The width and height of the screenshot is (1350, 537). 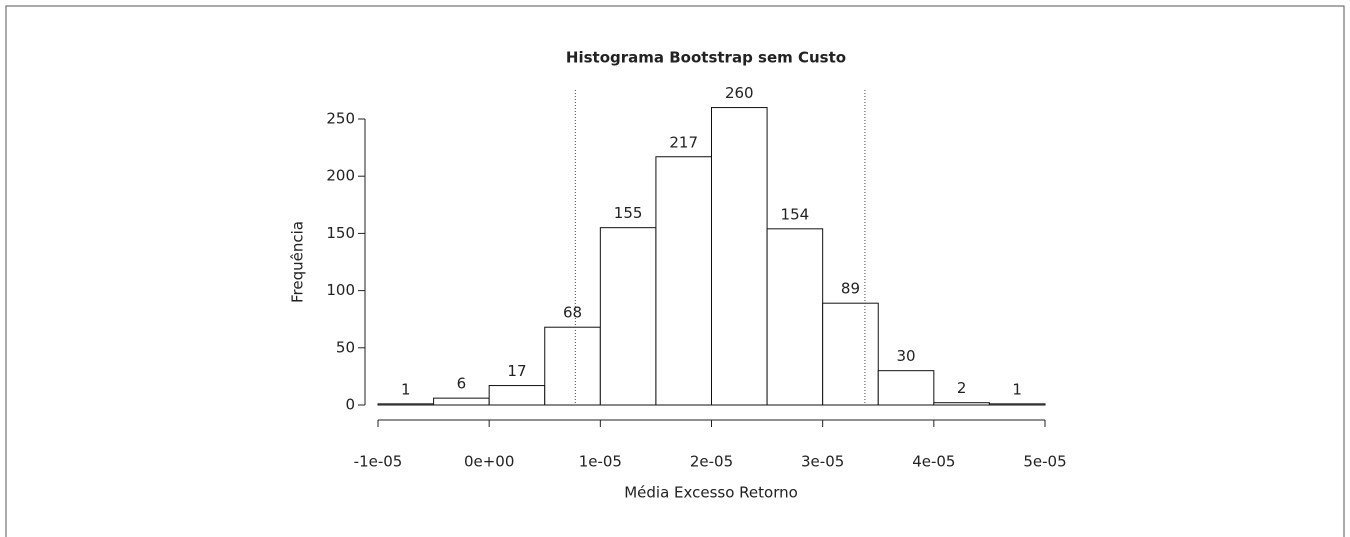 What do you see at coordinates (600, 462) in the screenshot?
I see `x-tick-label: 1e-05` at bounding box center [600, 462].